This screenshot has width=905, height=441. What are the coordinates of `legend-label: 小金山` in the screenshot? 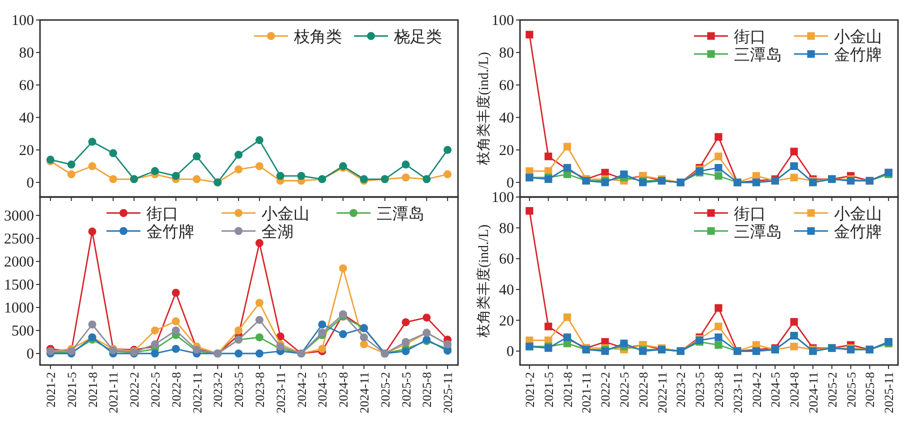 It's located at (858, 37).